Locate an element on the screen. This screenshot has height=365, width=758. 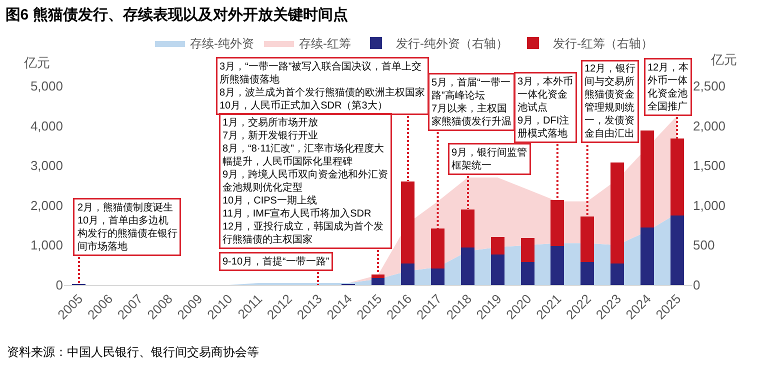
chart-title: 图6 熊猫债发行、存续表现以及对外开放关键时间点 is located at coordinates (176, 15).